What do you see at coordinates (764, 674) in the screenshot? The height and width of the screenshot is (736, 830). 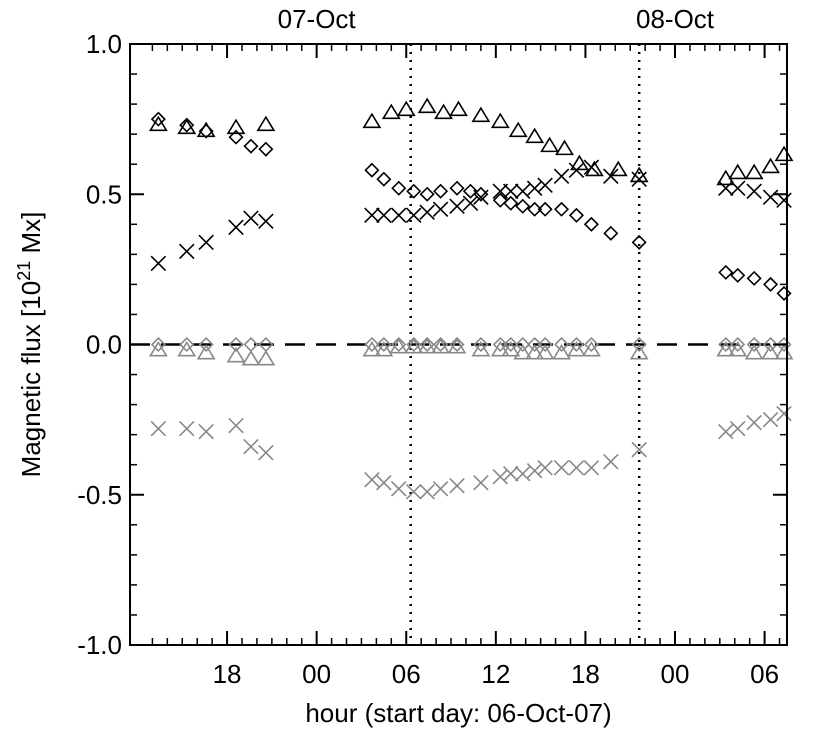 I see `x-tick-label: 06` at bounding box center [764, 674].